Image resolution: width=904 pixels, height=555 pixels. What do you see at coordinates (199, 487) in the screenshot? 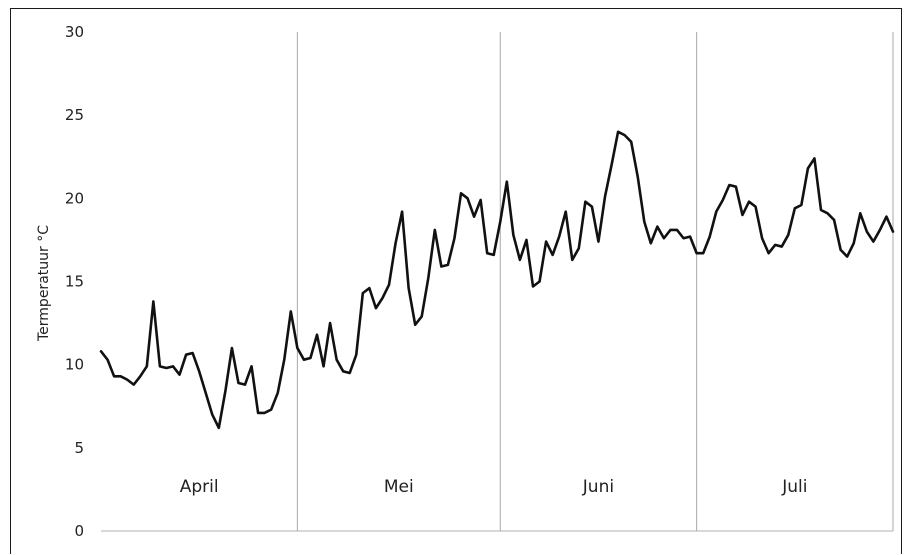
I see `month-label: April` at bounding box center [199, 487].